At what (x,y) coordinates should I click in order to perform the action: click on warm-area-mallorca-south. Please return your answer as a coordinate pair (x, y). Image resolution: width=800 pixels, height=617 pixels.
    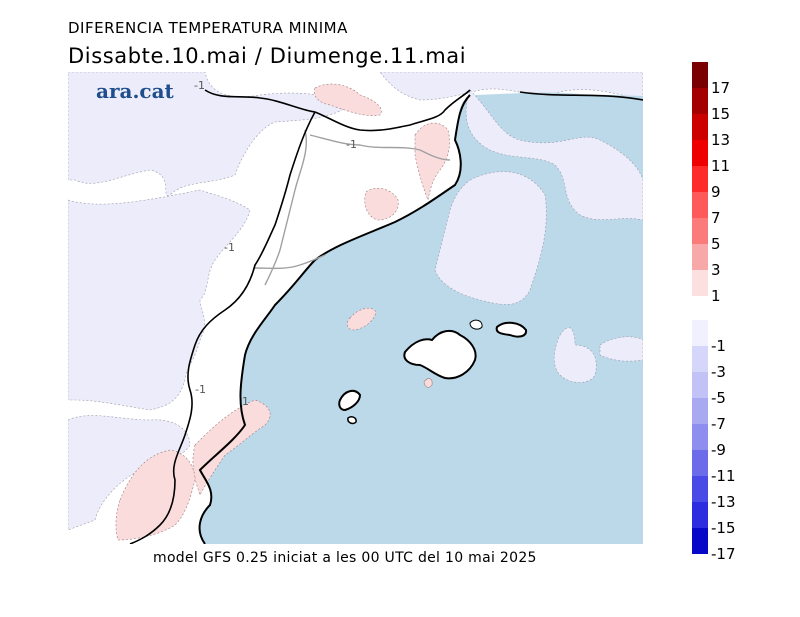
    Looking at the image, I should click on (428, 383).